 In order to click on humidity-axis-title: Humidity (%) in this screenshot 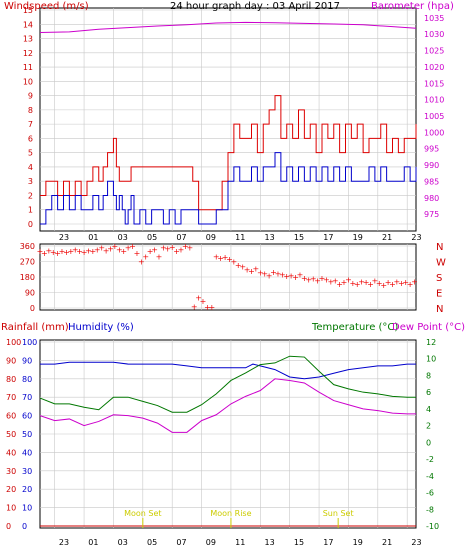, I will do `click(101, 327)`.